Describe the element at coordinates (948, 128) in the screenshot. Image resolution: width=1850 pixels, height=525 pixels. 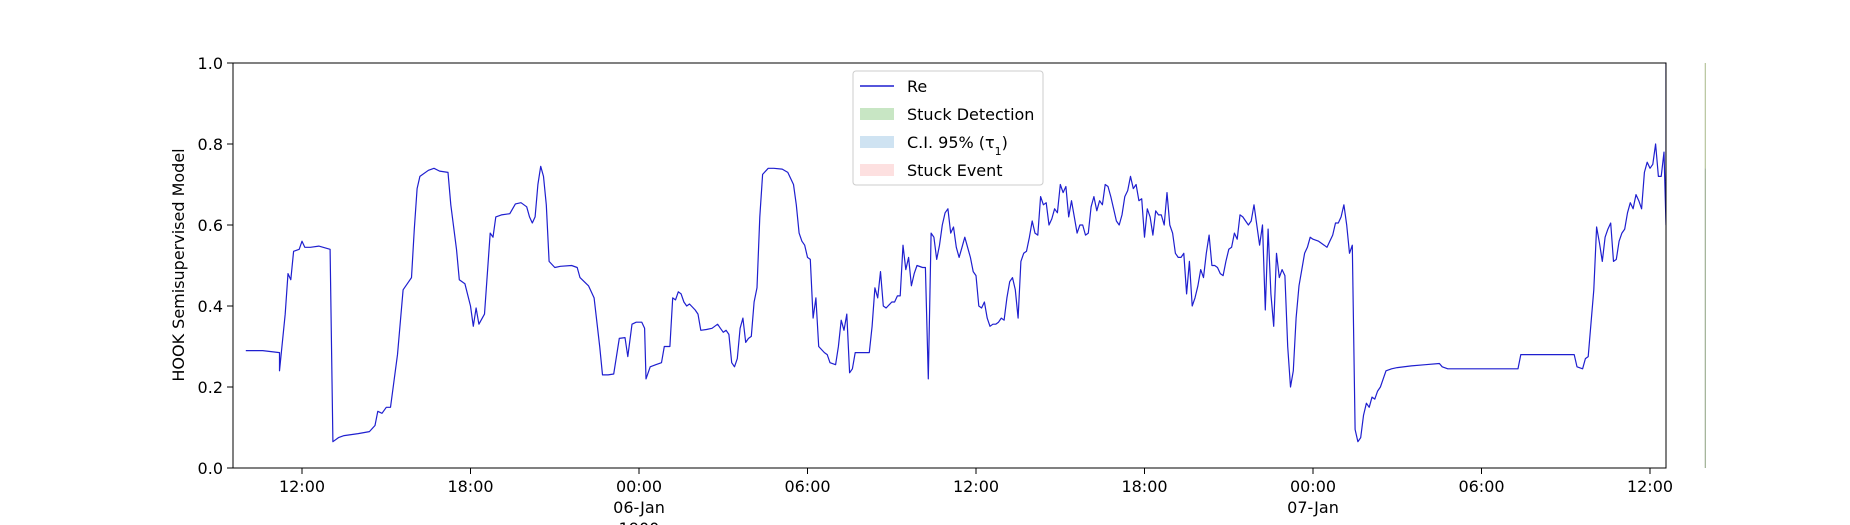
I see `legend-box` at that location.